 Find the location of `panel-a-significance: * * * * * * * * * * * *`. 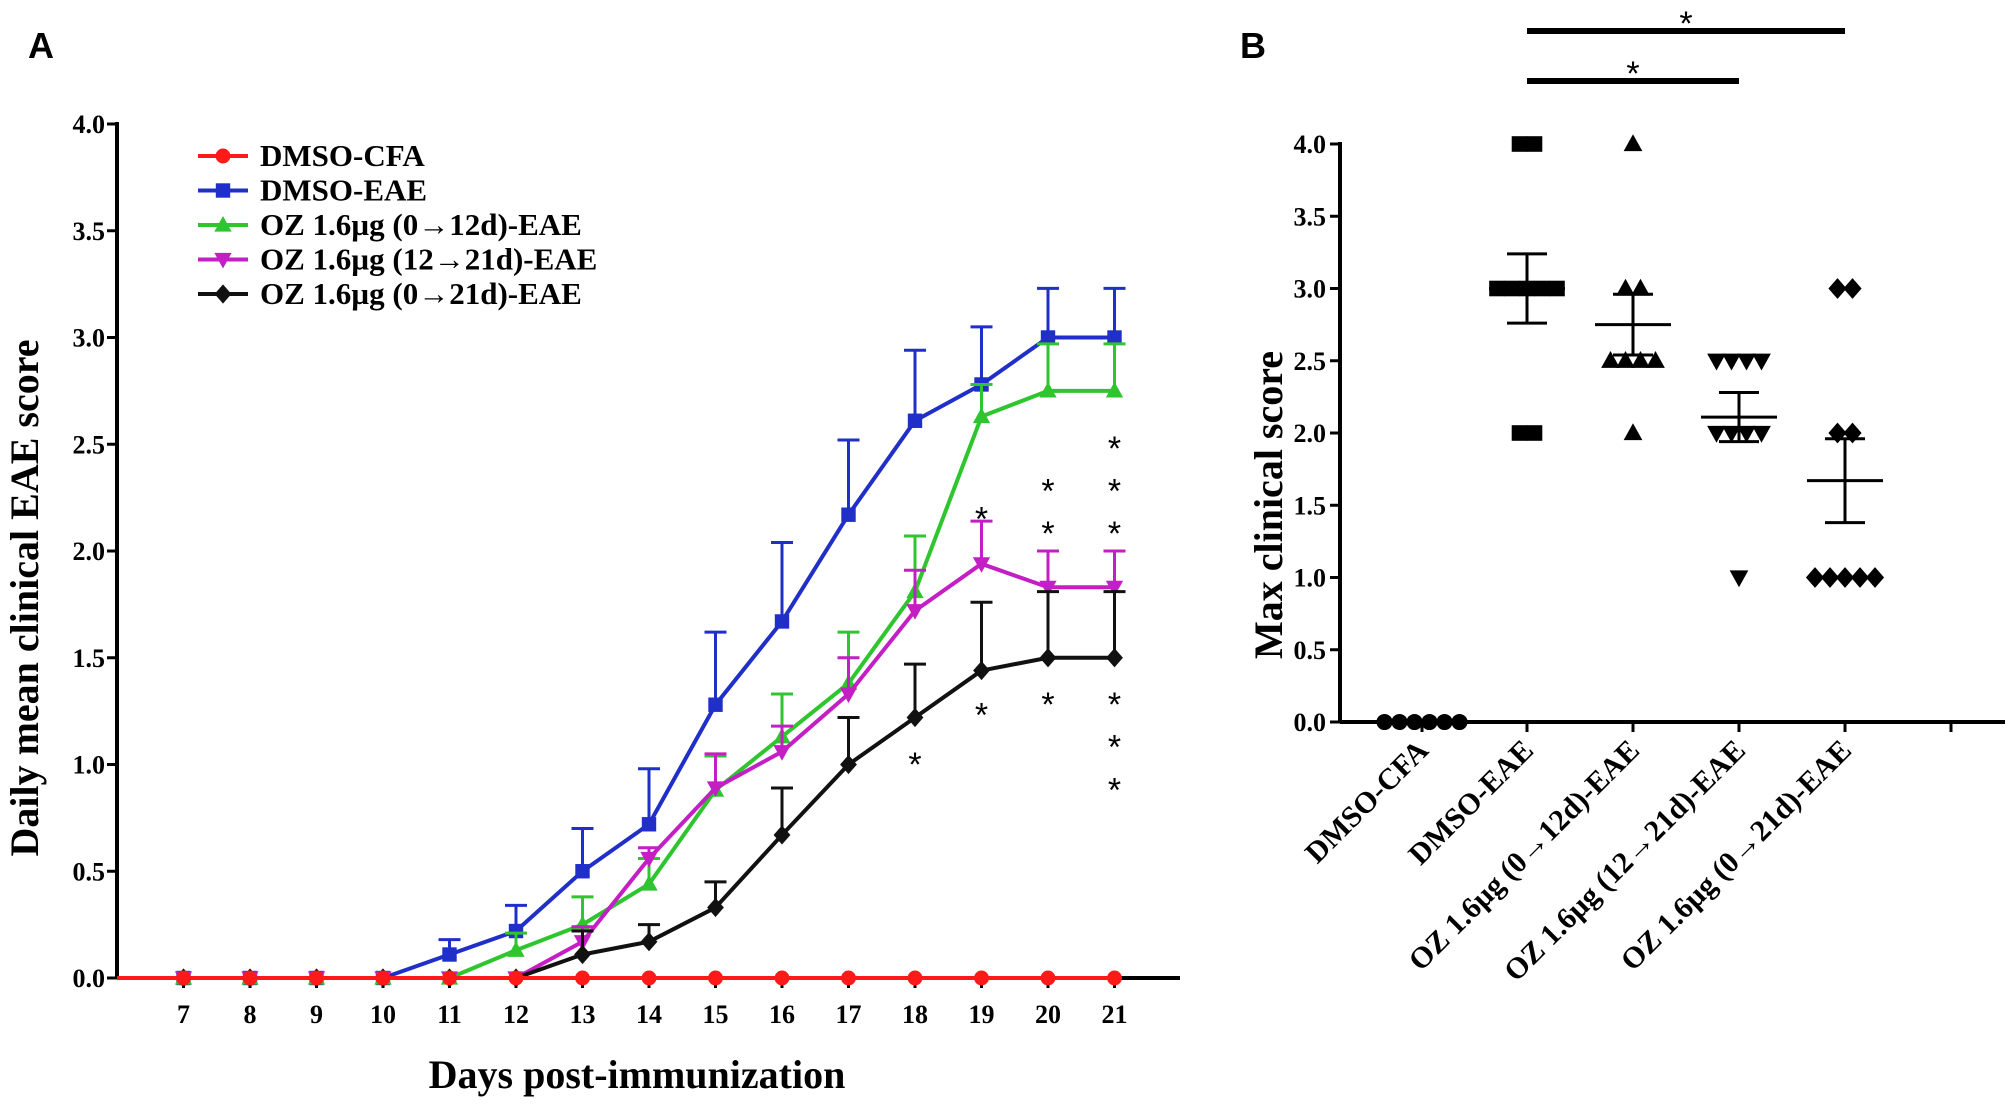

panel-a-significance: * * * * * * * * * * * * is located at coordinates (1014, 620).